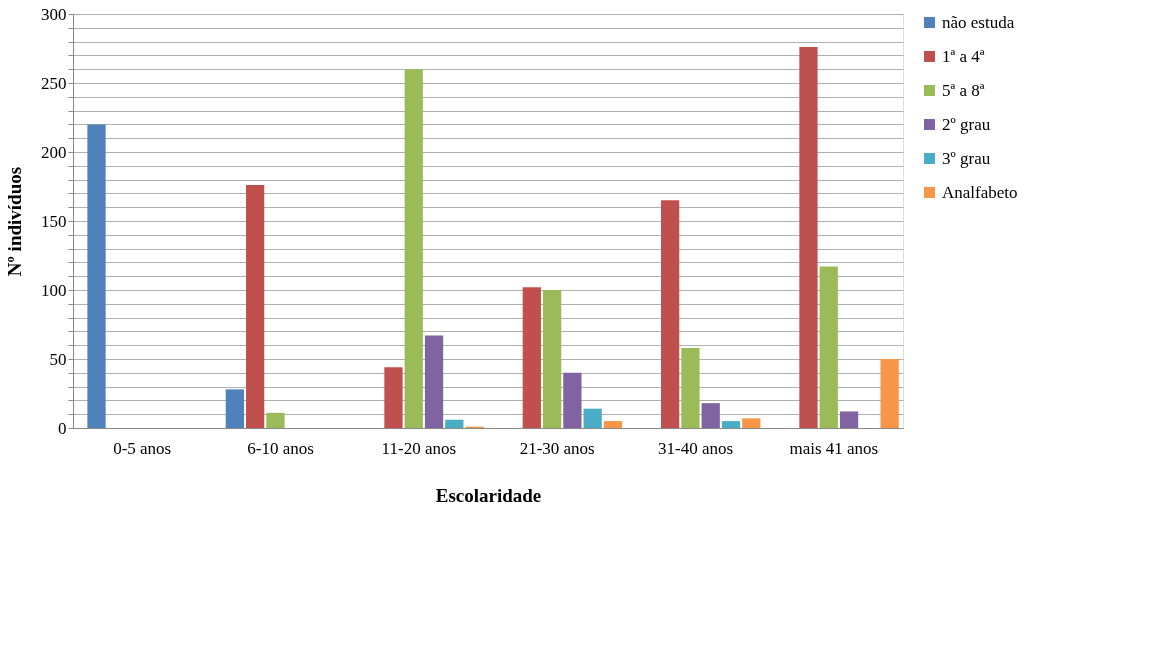 This screenshot has width=1172, height=661. Describe the element at coordinates (963, 90) in the screenshot. I see `legend-label: 5ª a 8ª` at that location.